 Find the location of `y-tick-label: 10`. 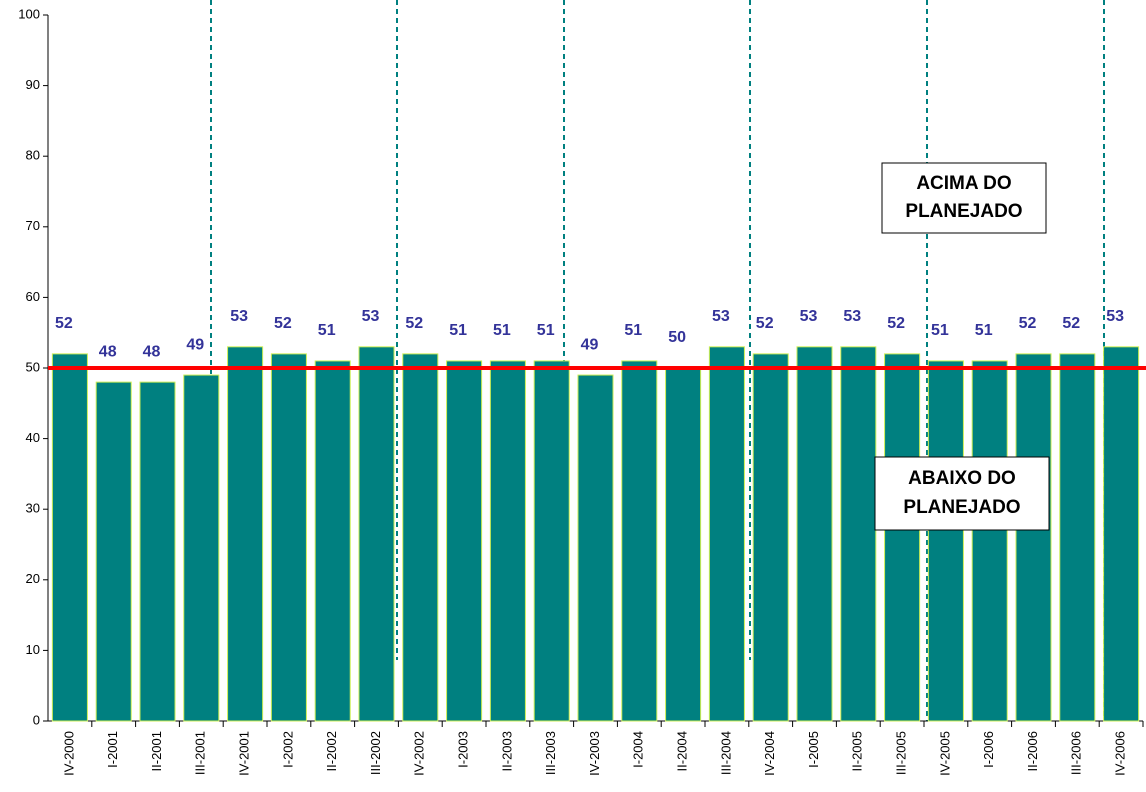

y-tick-label: 10 is located at coordinates (33, 649).